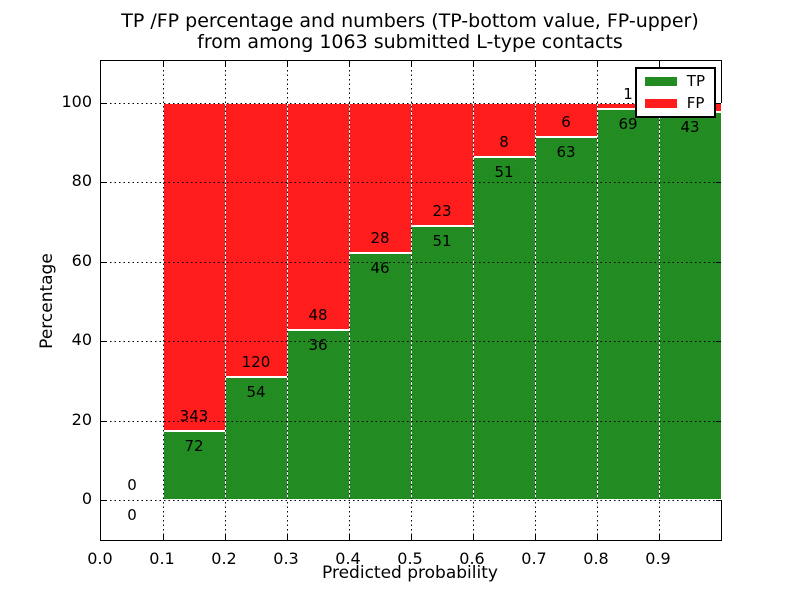 The height and width of the screenshot is (600, 800). What do you see at coordinates (534, 558) in the screenshot?
I see `x-tick-label: 0.7` at bounding box center [534, 558].